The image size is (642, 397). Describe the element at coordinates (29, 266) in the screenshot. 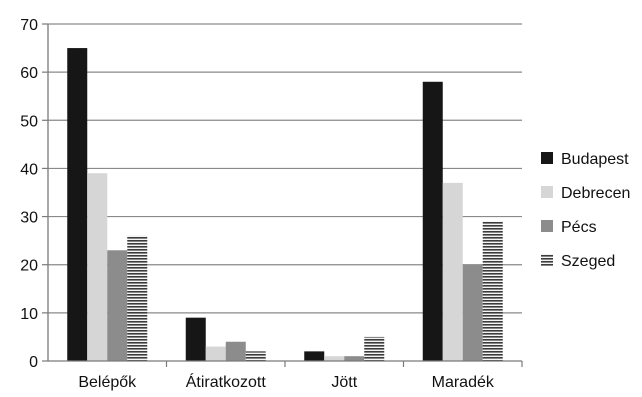

I see `y-tick-label: 20` at that location.